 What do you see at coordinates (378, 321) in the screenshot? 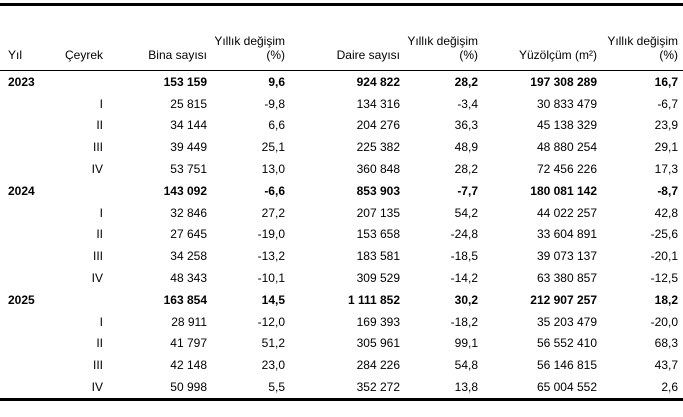
I see `dwelling-count-cell: 169 393` at bounding box center [378, 321].